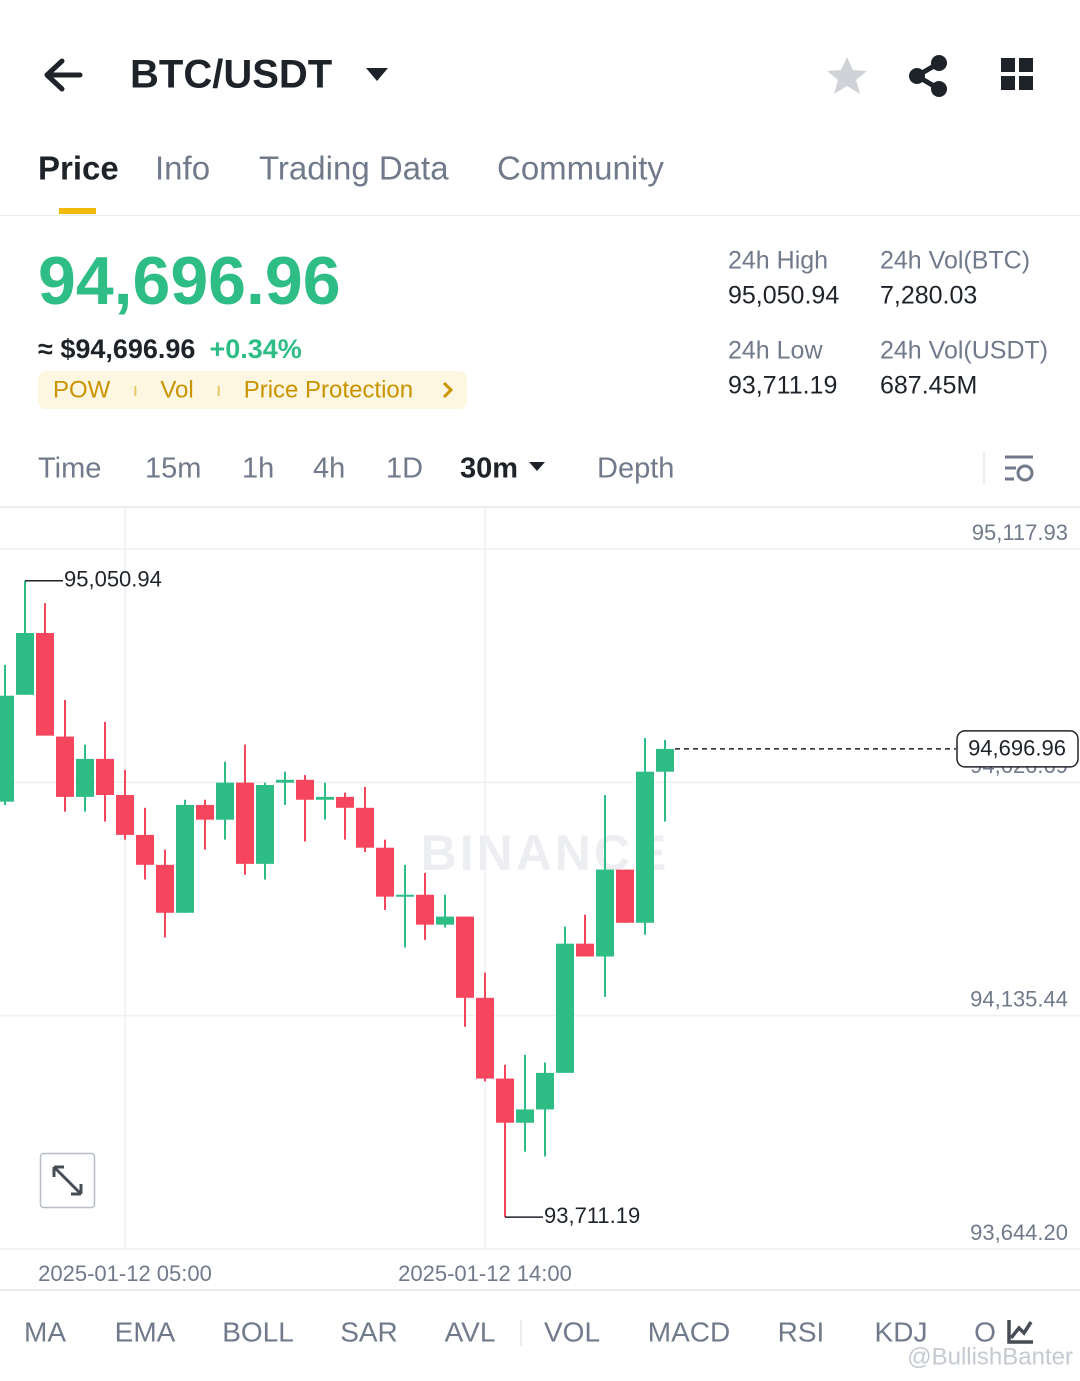  I want to click on annotation-label: 93,711.19, so click(592, 1215).